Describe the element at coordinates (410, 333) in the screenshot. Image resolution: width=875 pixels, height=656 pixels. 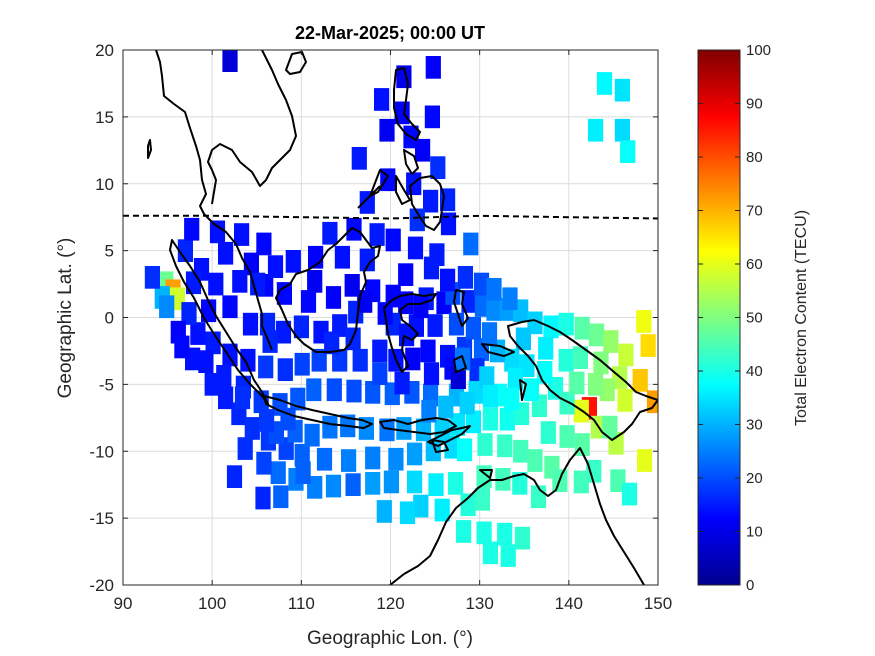
I see `coast-sulawesi` at that location.